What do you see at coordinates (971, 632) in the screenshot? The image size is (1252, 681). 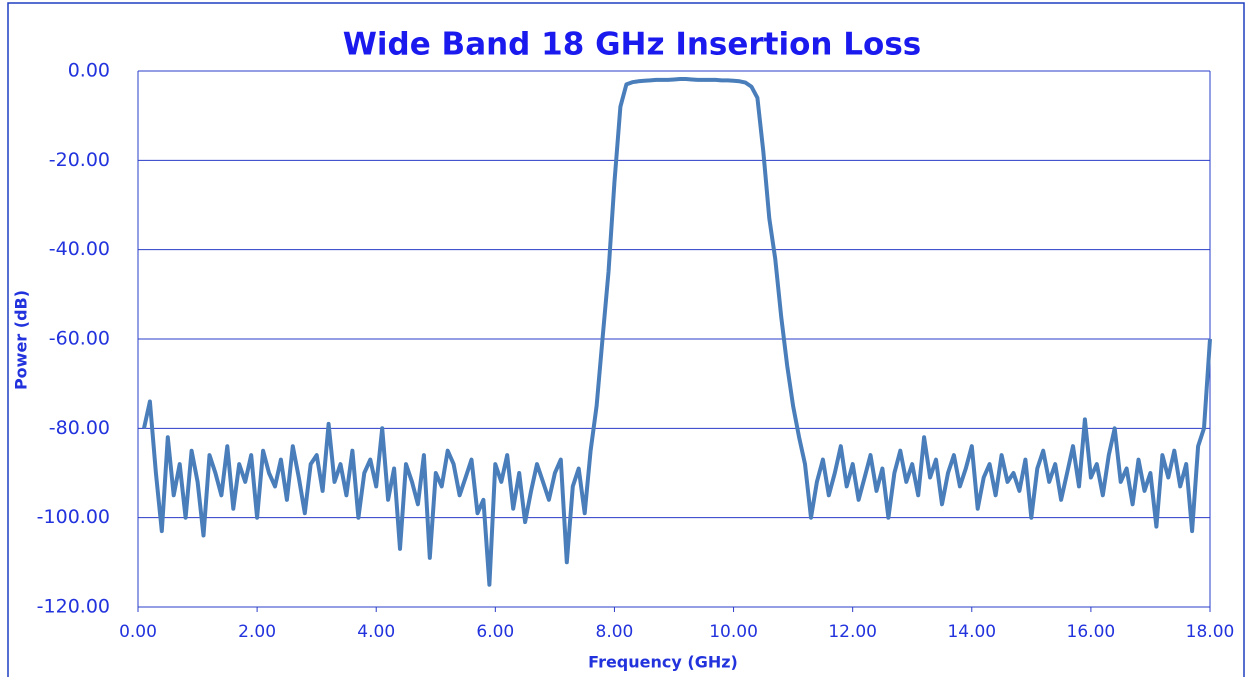 I see `x-tick-label: 14.00` at bounding box center [971, 632].